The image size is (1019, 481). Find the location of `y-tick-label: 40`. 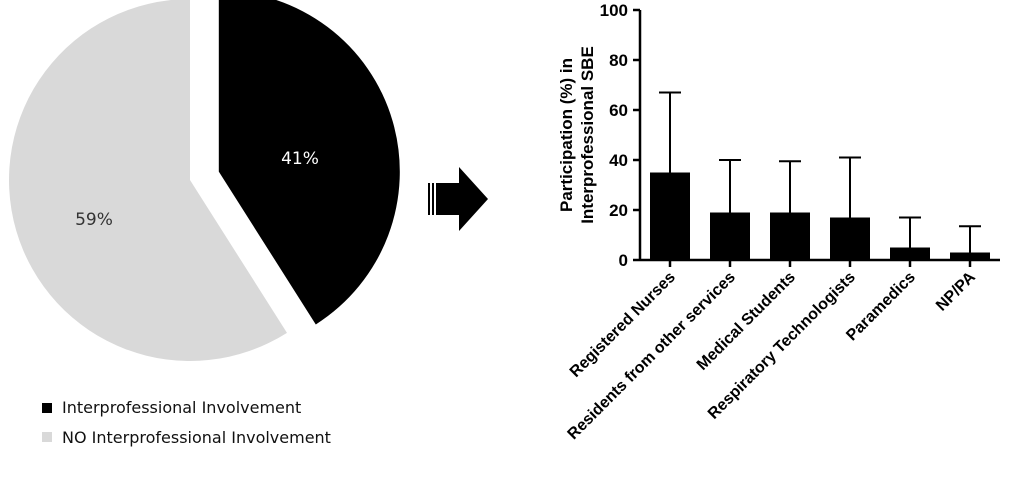

y-tick-label: 40 is located at coordinates (618, 160).